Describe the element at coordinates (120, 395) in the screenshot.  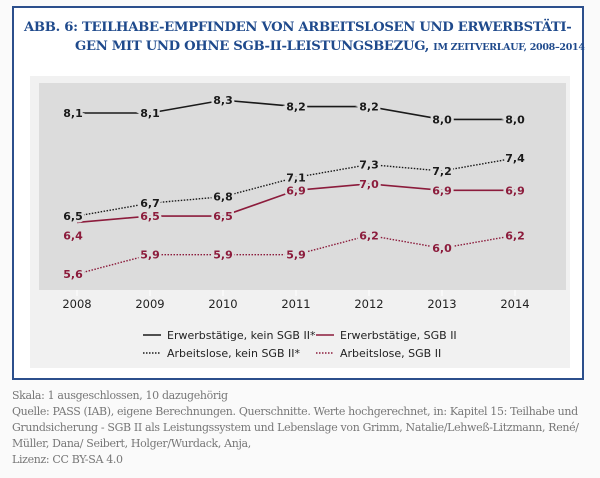
I see `scale-note: Skala: 1 ausgeschlossen, 10 dazugehörig` at that location.